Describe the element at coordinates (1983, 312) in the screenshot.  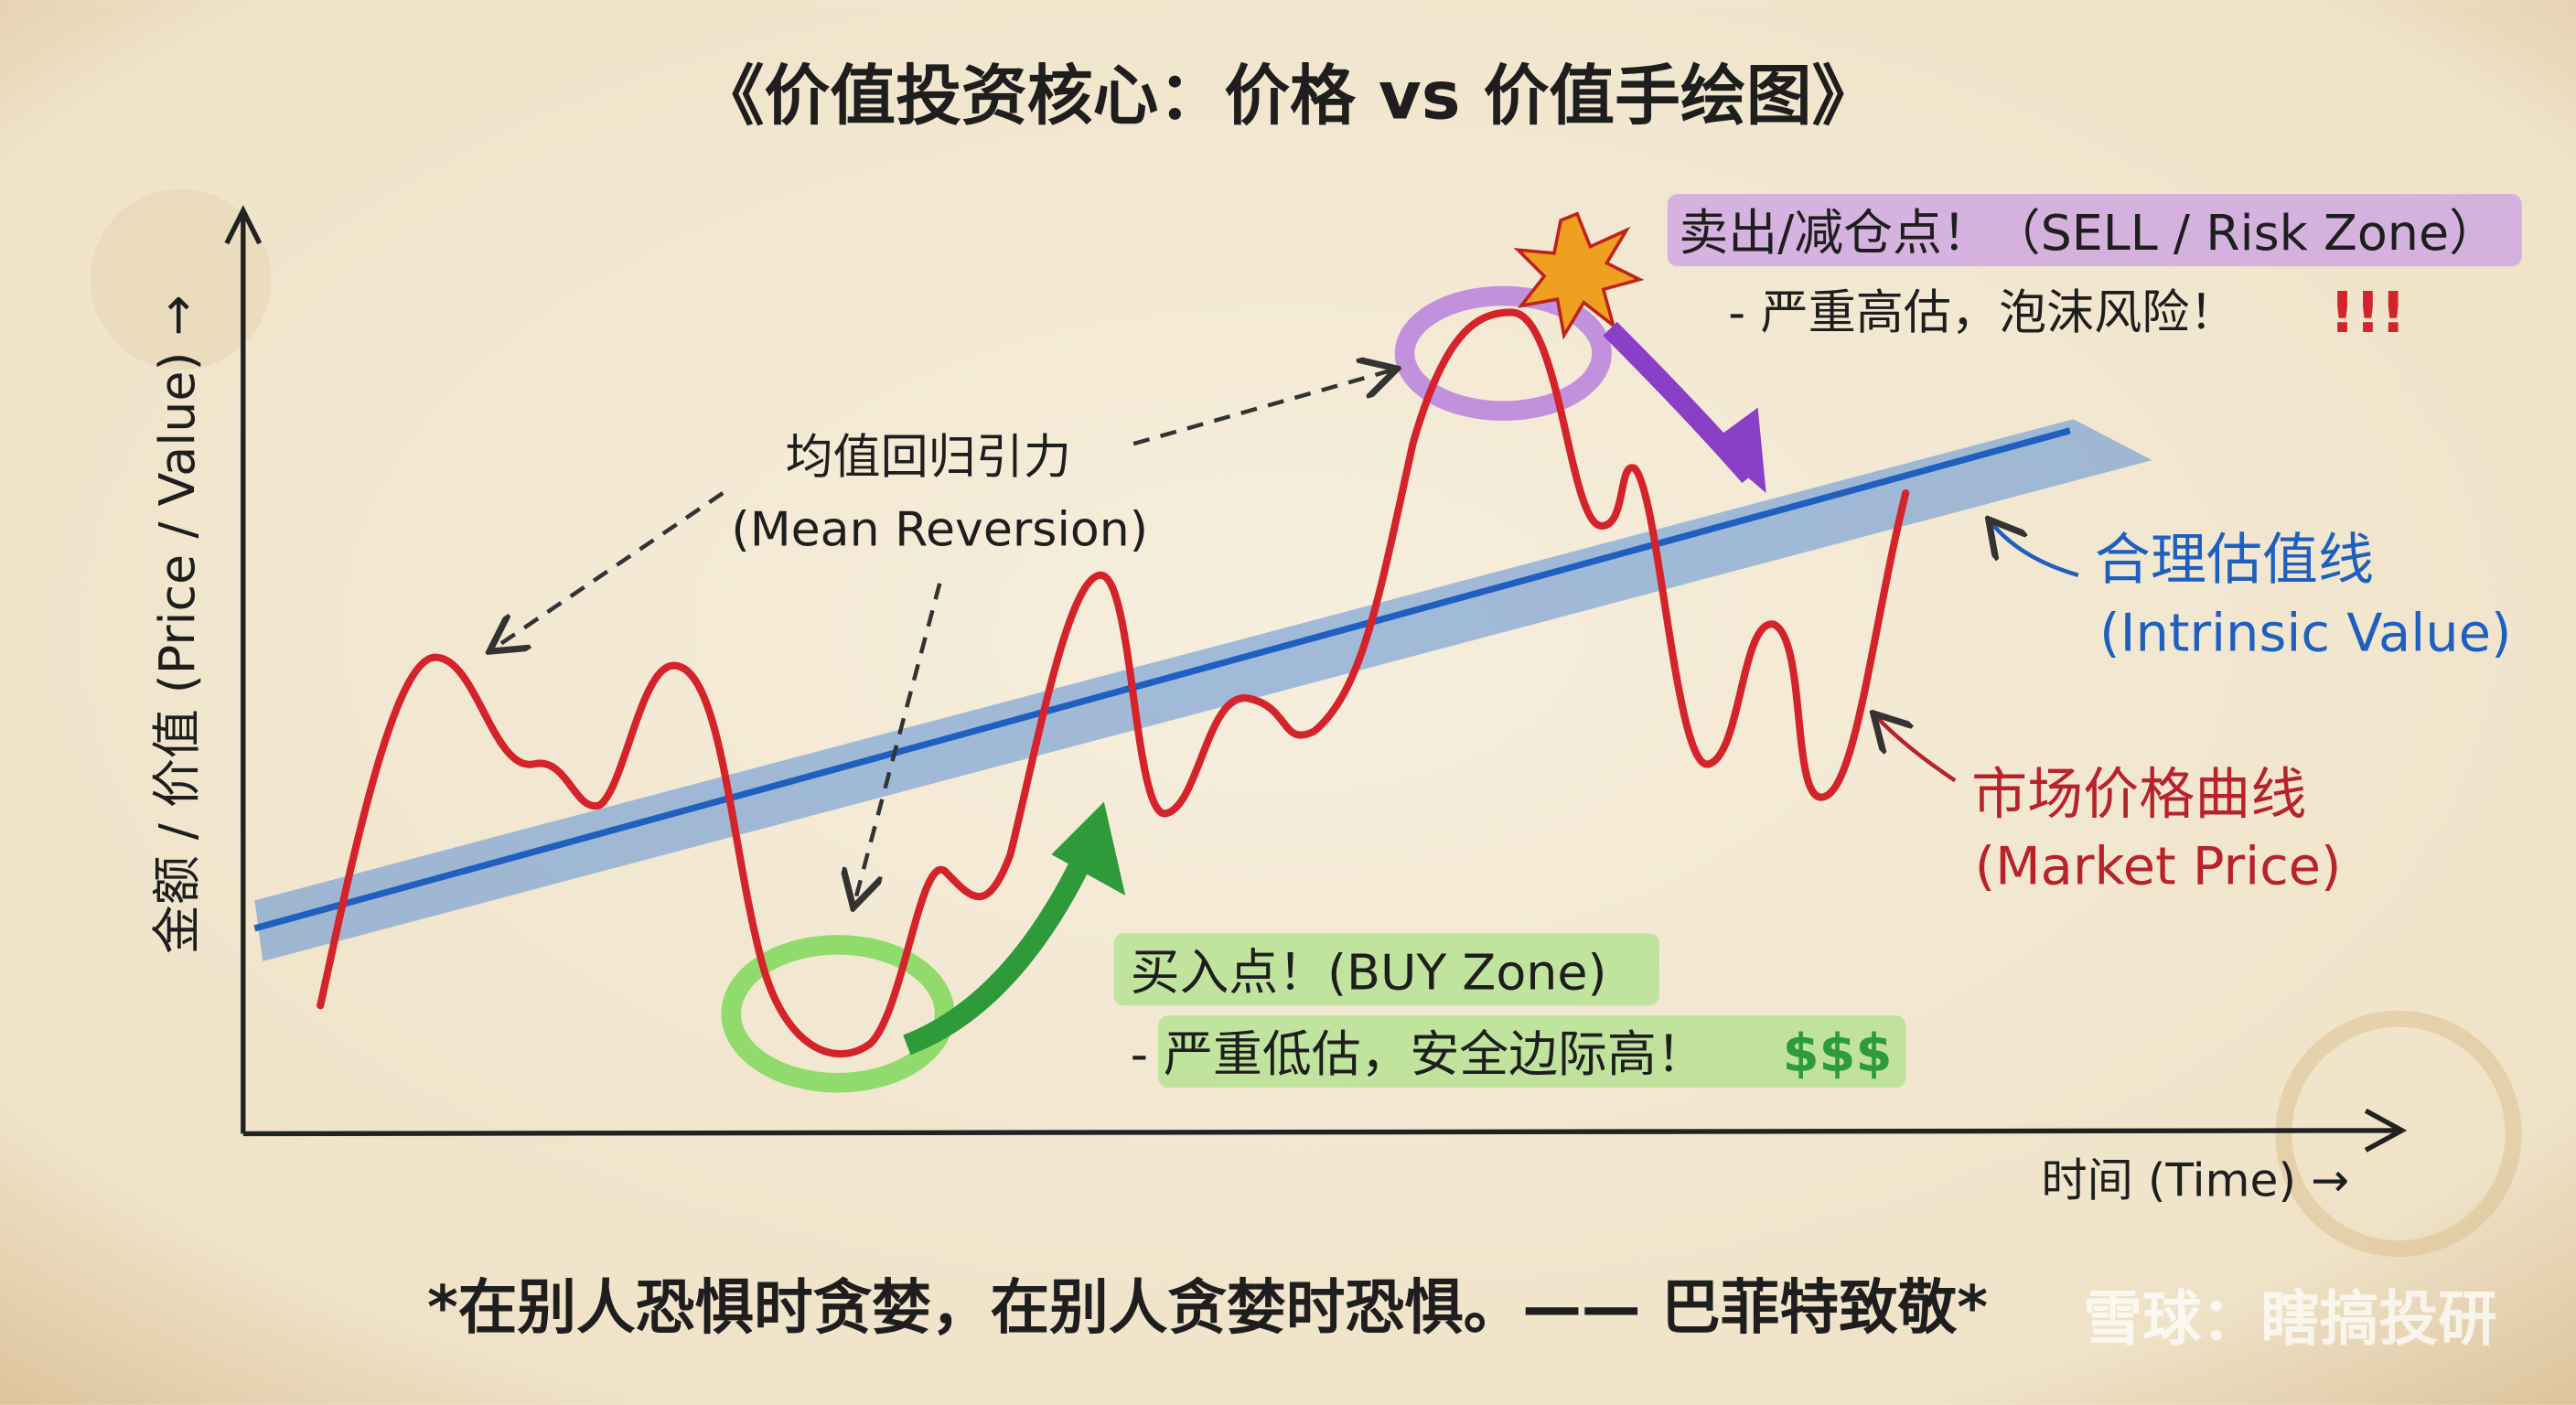
I see `sell-note: - 严重高估，泡沫风险！` at that location.